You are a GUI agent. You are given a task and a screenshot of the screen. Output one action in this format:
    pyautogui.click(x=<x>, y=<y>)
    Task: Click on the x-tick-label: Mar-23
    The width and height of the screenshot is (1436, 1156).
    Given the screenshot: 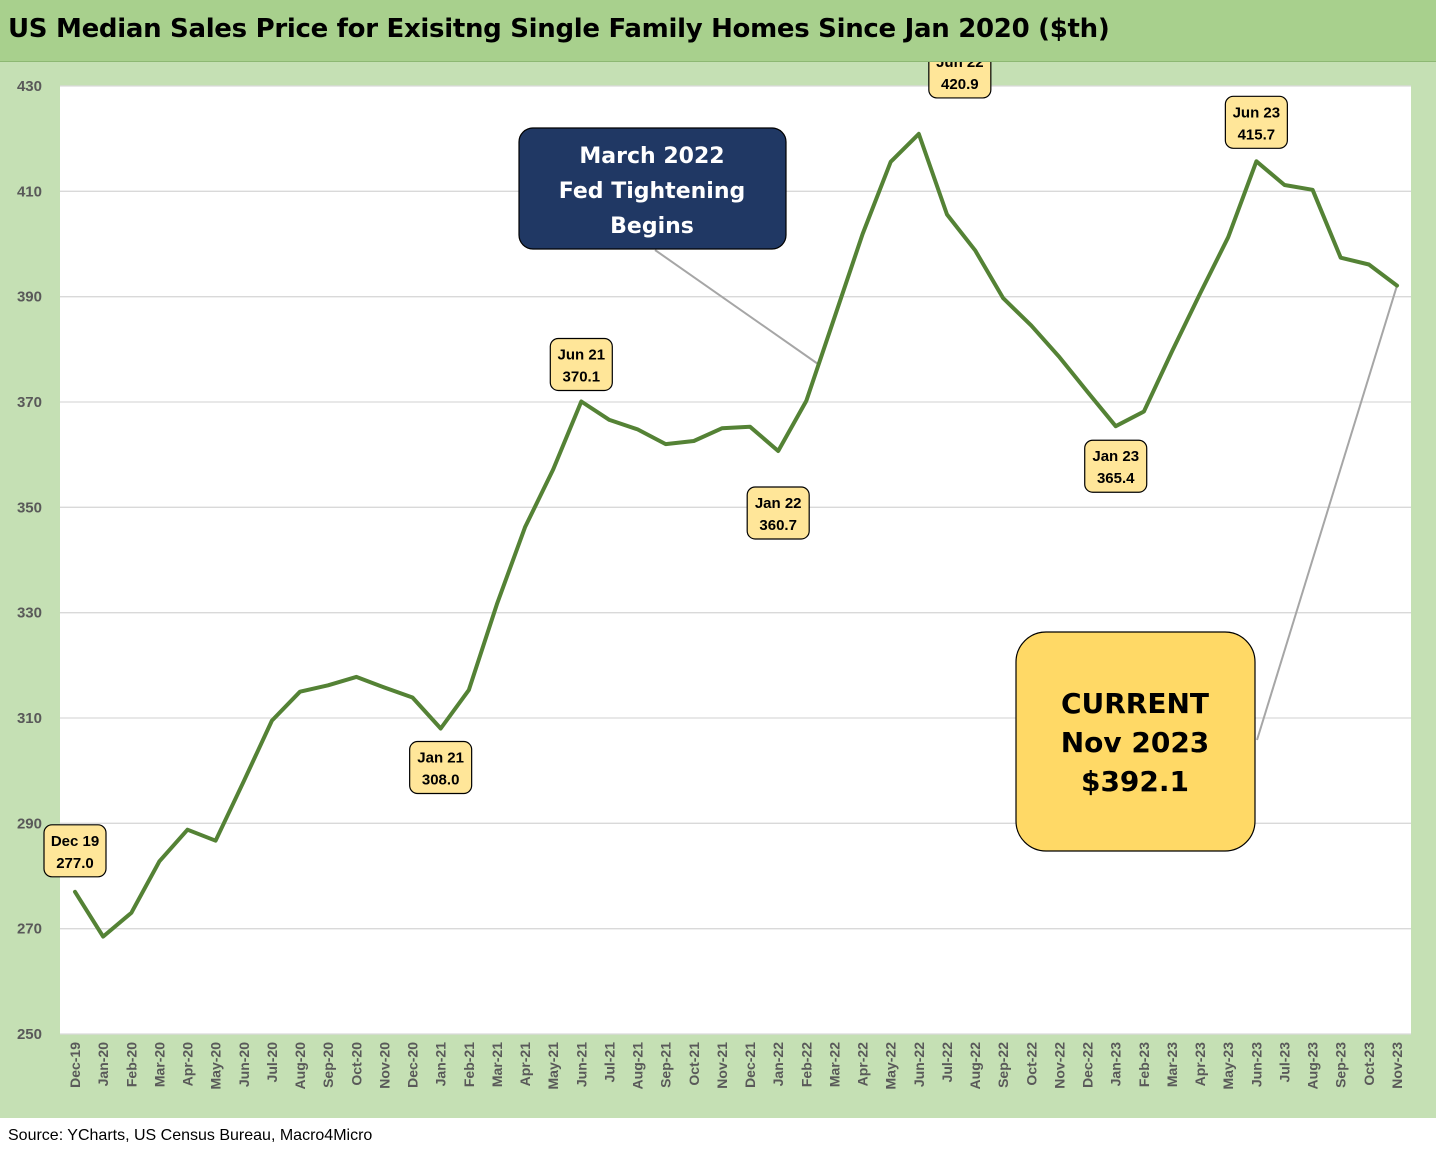 What is the action you would take?
    pyautogui.click(x=1172, y=1064)
    